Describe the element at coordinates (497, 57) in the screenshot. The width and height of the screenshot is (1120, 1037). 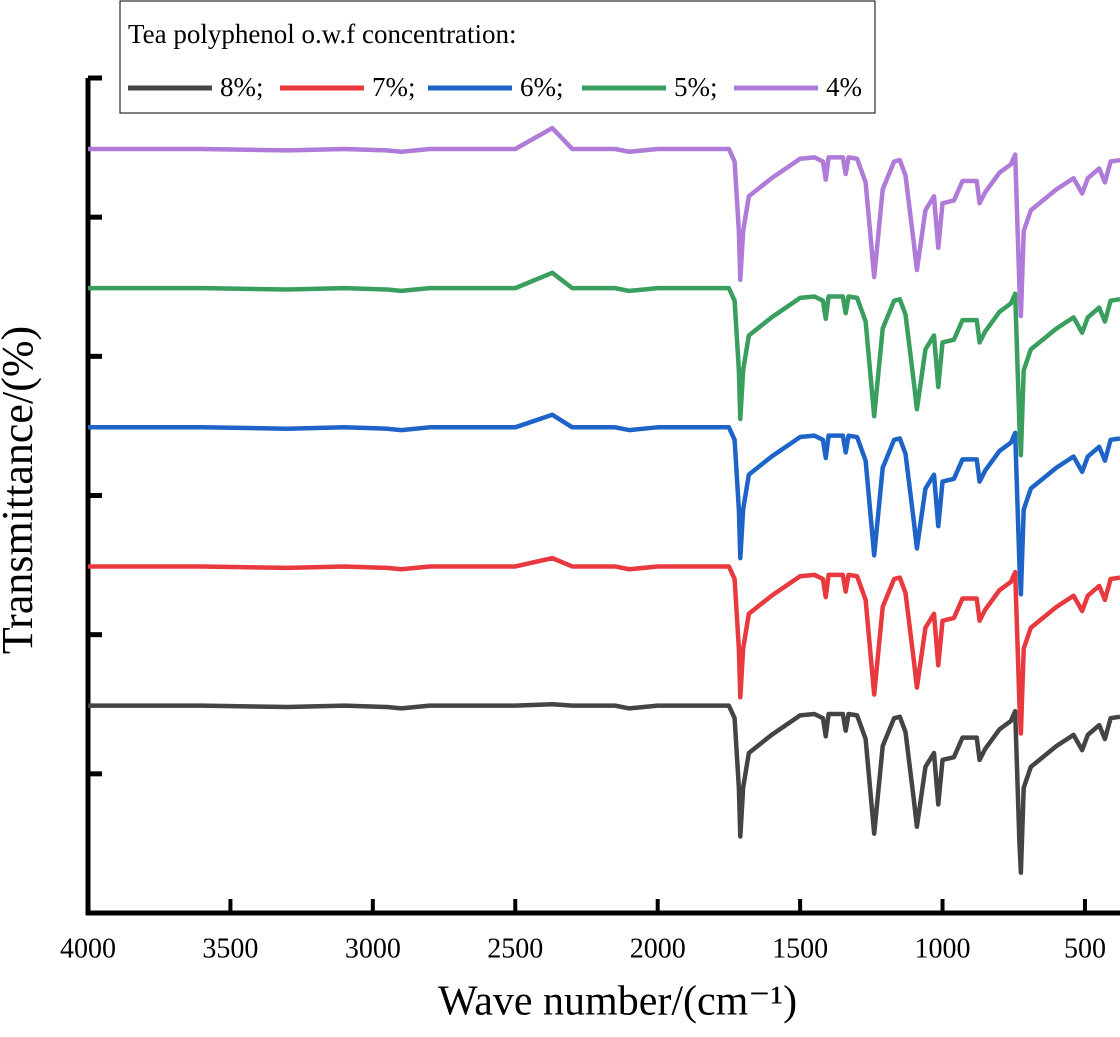
I see `legend-box` at that location.